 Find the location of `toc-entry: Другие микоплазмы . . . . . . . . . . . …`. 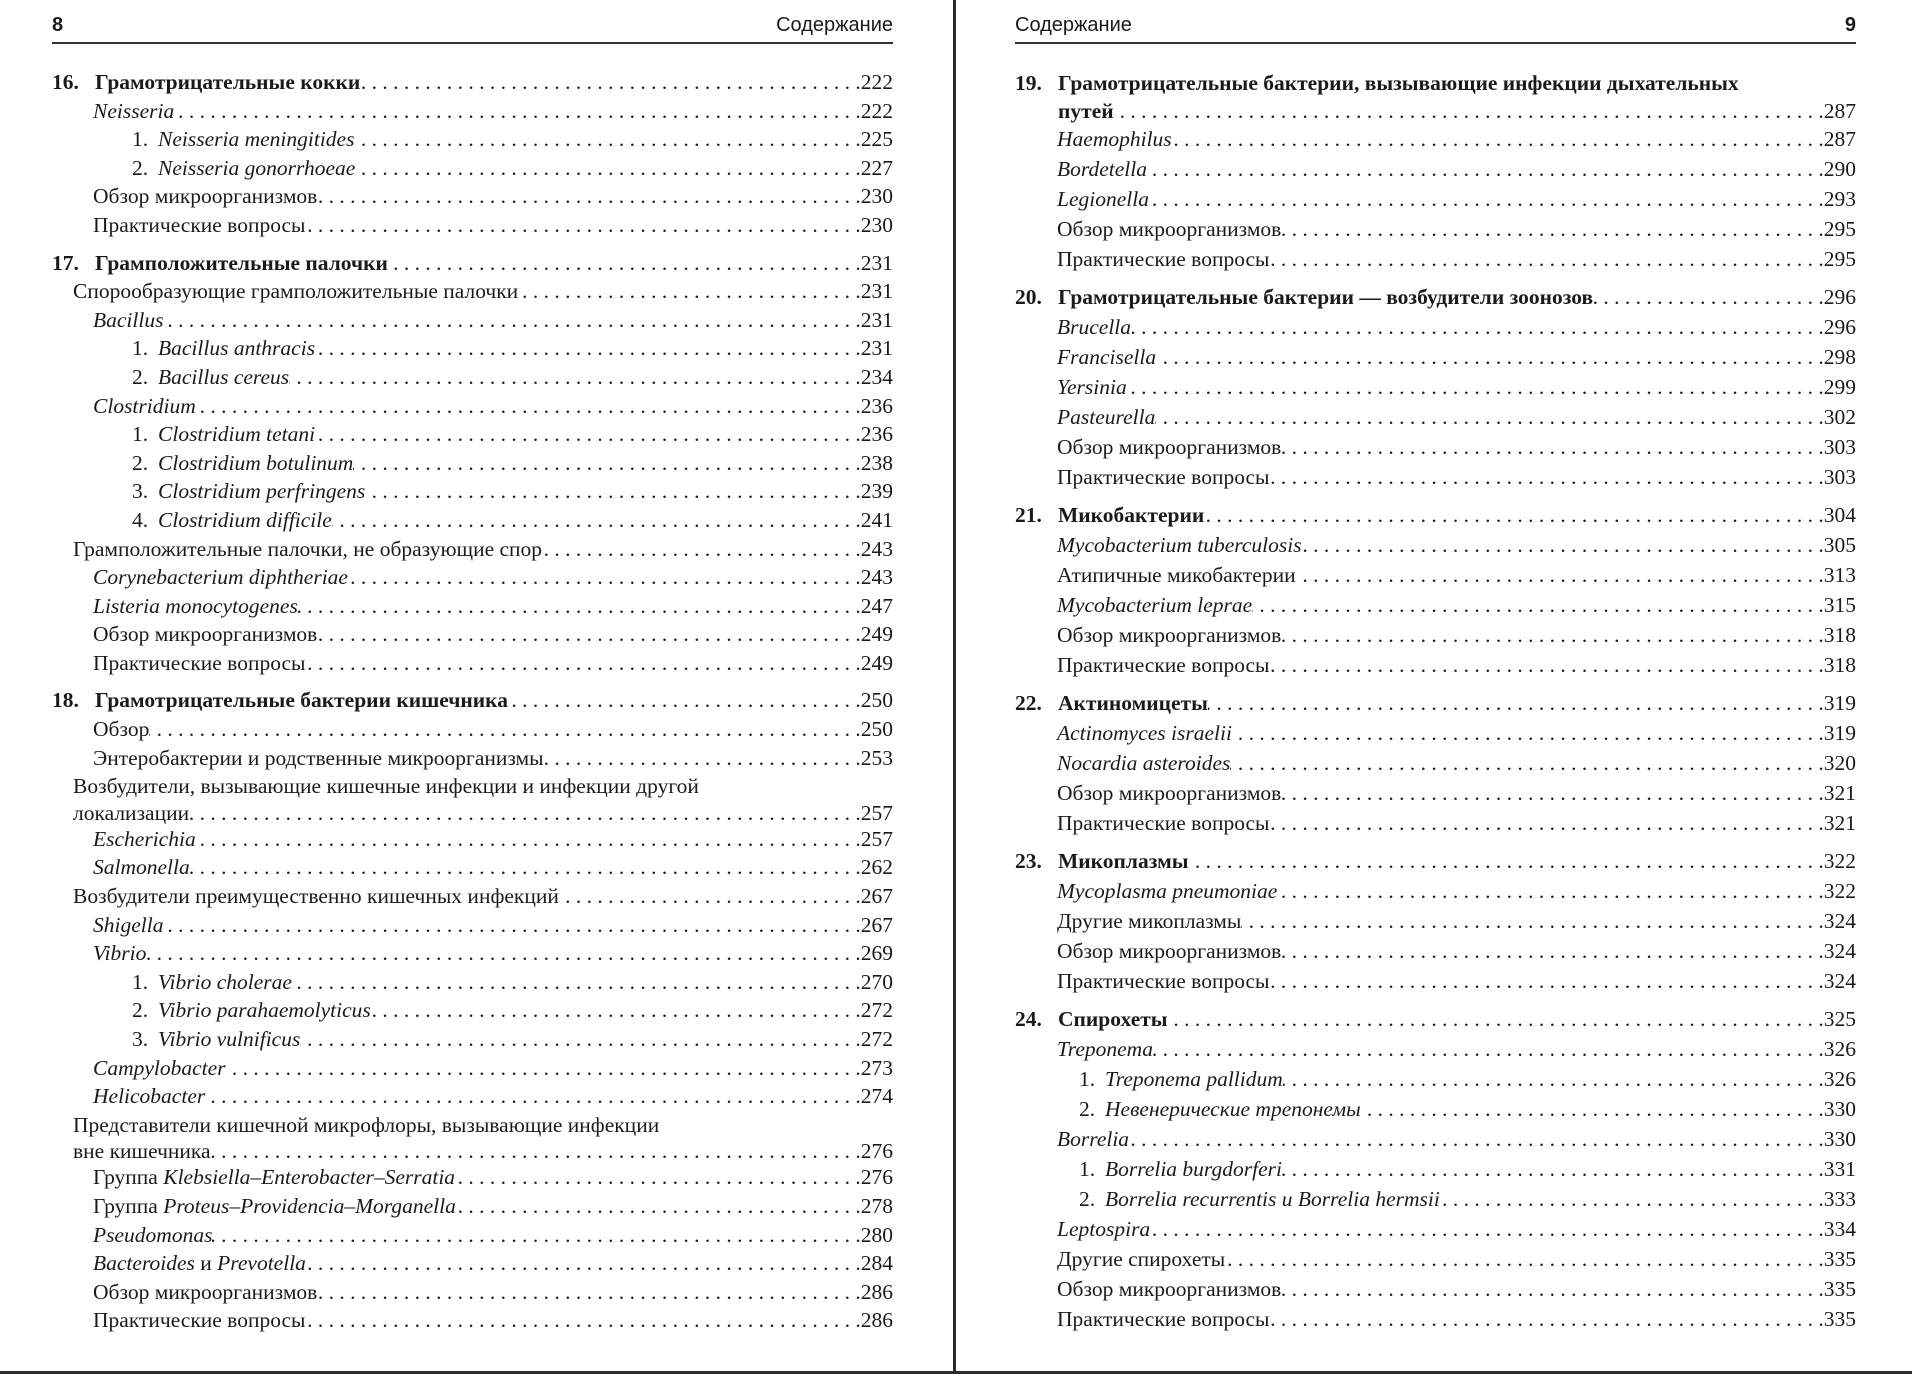

toc-entry: Другие микоплазмы . . . . . . . . . . . … is located at coordinates (1435, 921).